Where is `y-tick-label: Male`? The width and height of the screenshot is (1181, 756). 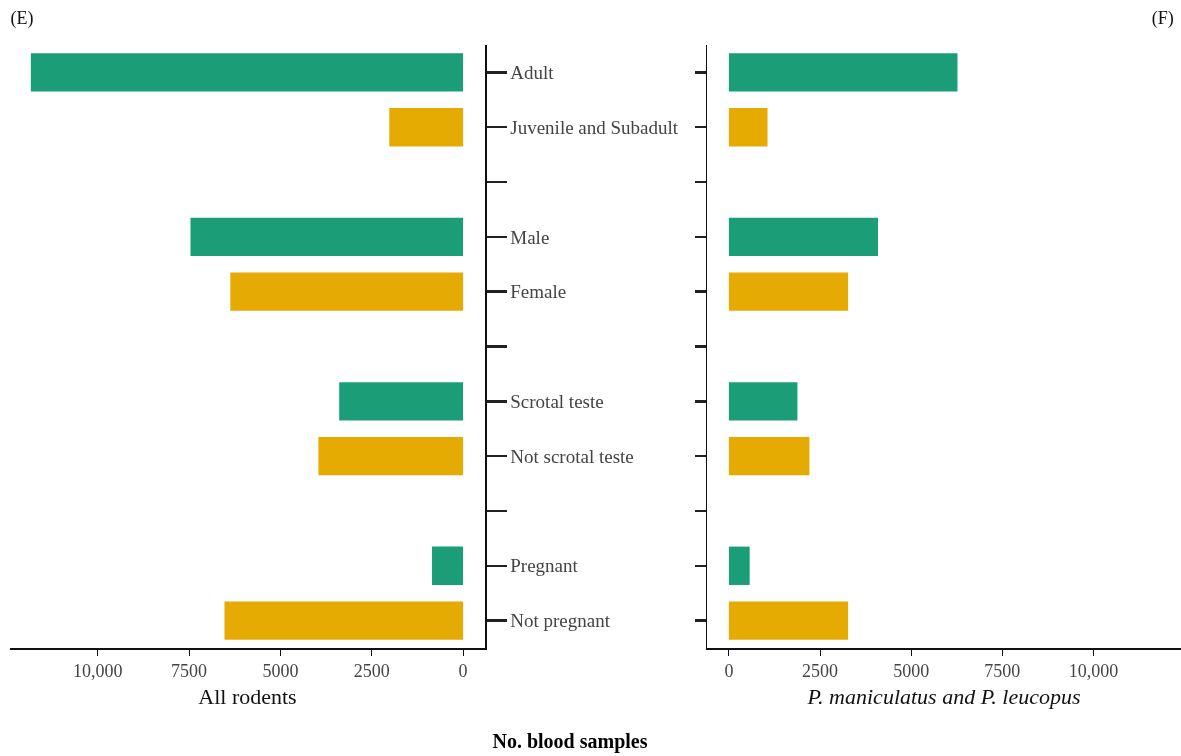 y-tick-label: Male is located at coordinates (530, 237).